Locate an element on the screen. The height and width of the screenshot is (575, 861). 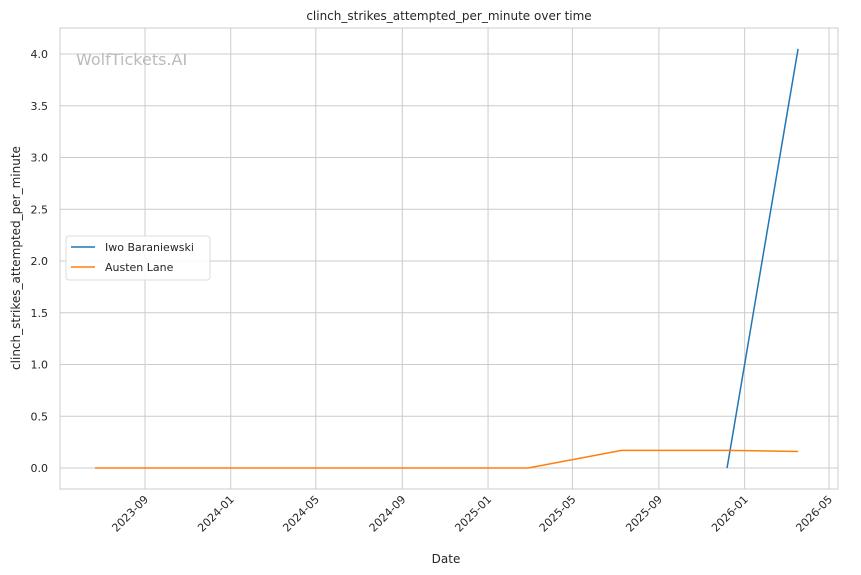
watermark: WolfTickets.AI is located at coordinates (131, 59).